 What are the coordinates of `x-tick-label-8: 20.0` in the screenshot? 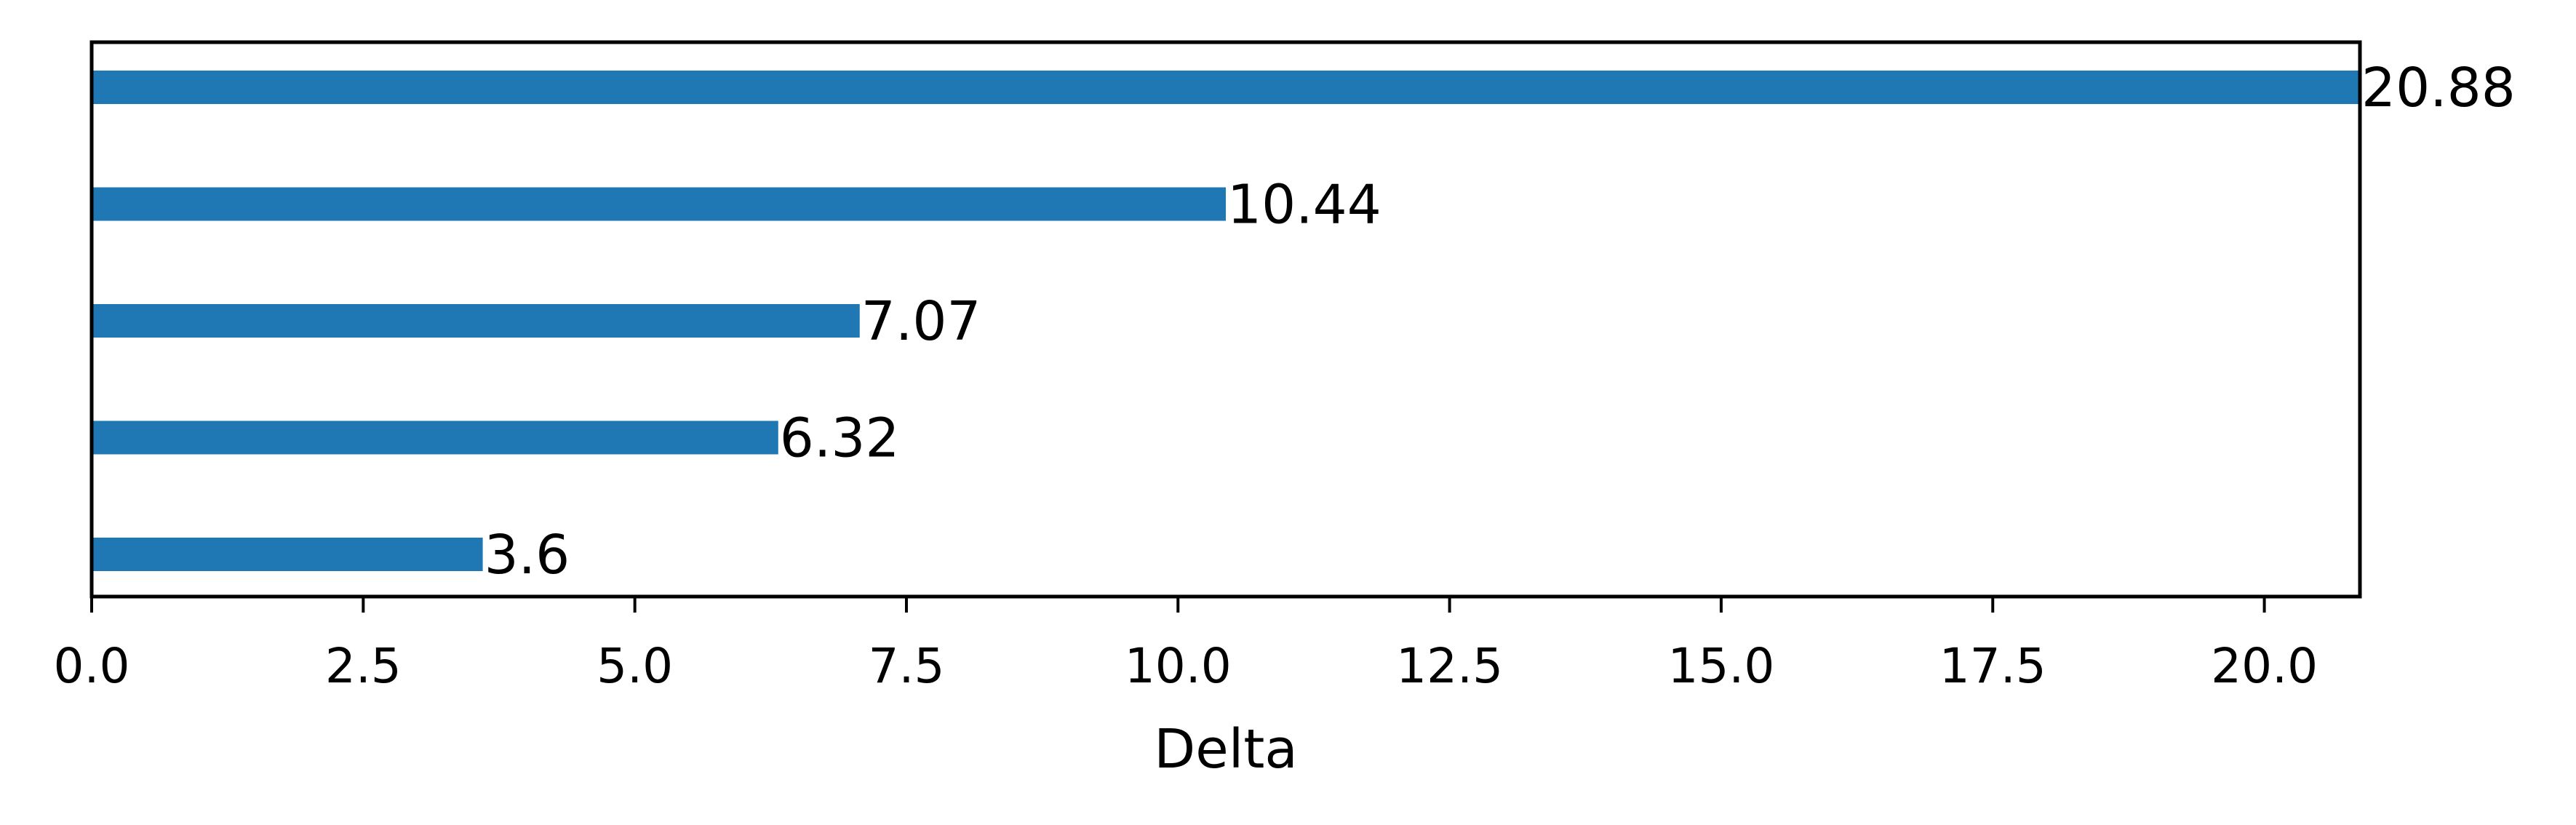 It's located at (2264, 666).